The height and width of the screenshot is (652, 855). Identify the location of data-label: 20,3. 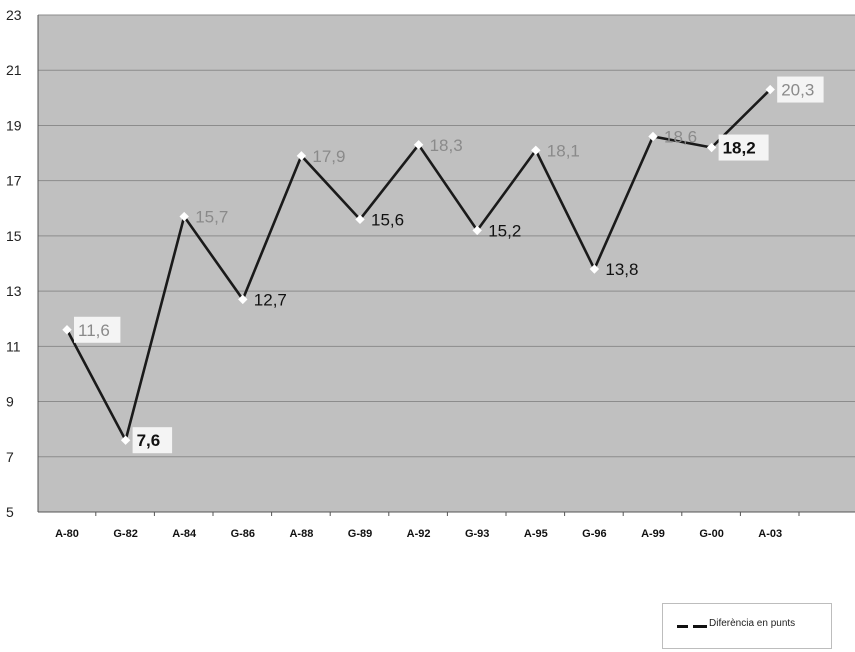
(797, 90).